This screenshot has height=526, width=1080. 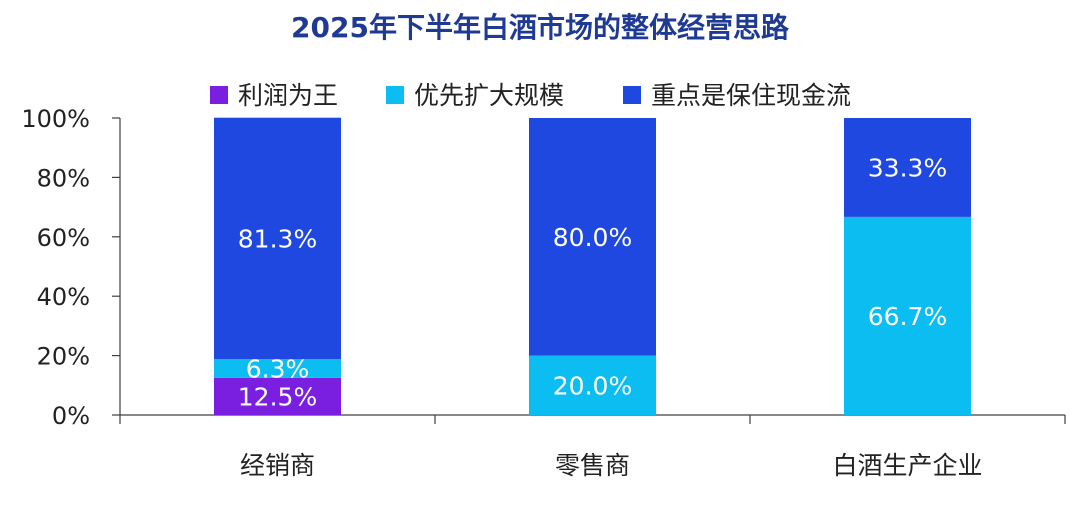 I want to click on data-label: 20.0%, so click(x=592, y=385).